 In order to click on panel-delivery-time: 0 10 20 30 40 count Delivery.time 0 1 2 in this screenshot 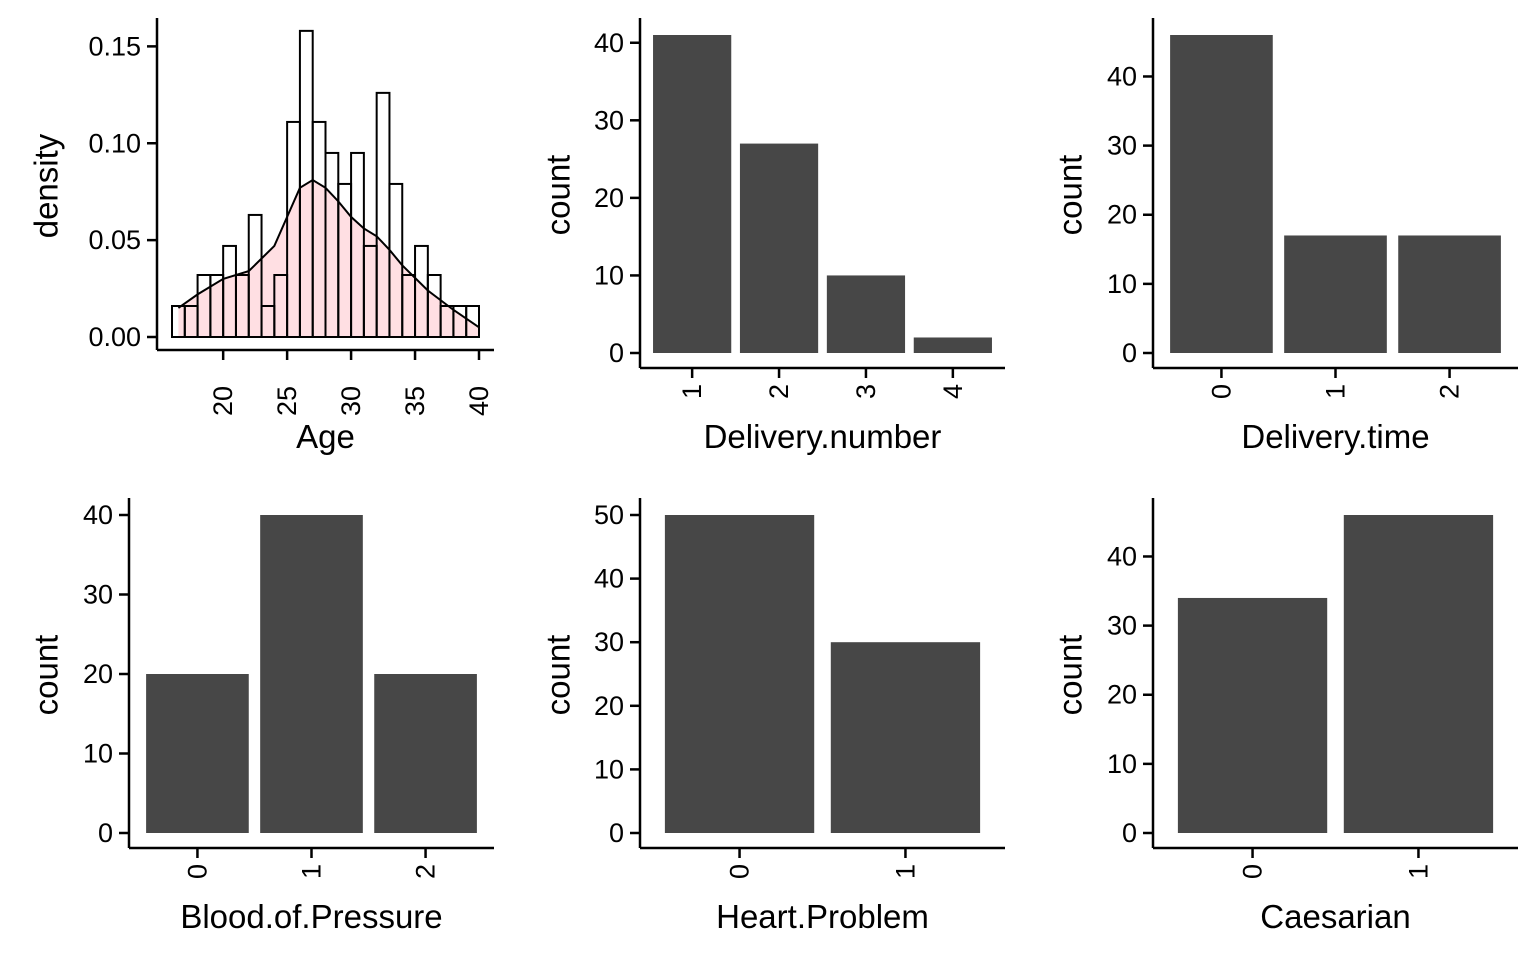, I will do `click(1285, 236)`.